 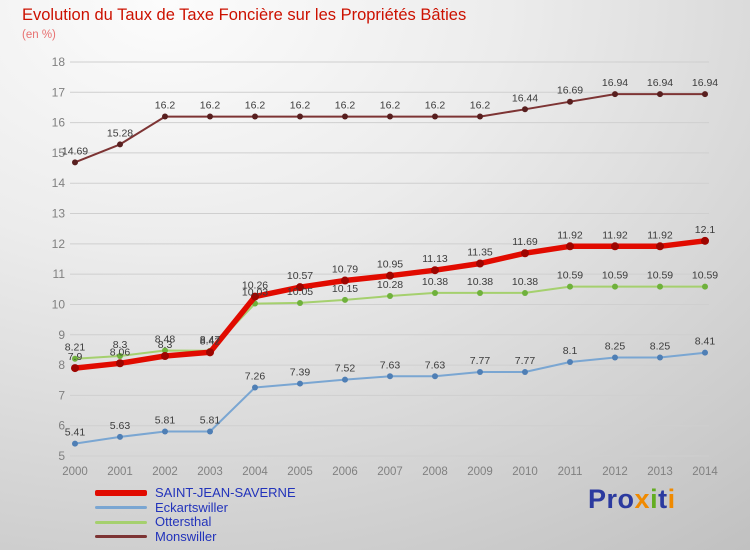 I want to click on legend-item: SAINT-JEAN-SAVERNE, so click(x=195, y=493).